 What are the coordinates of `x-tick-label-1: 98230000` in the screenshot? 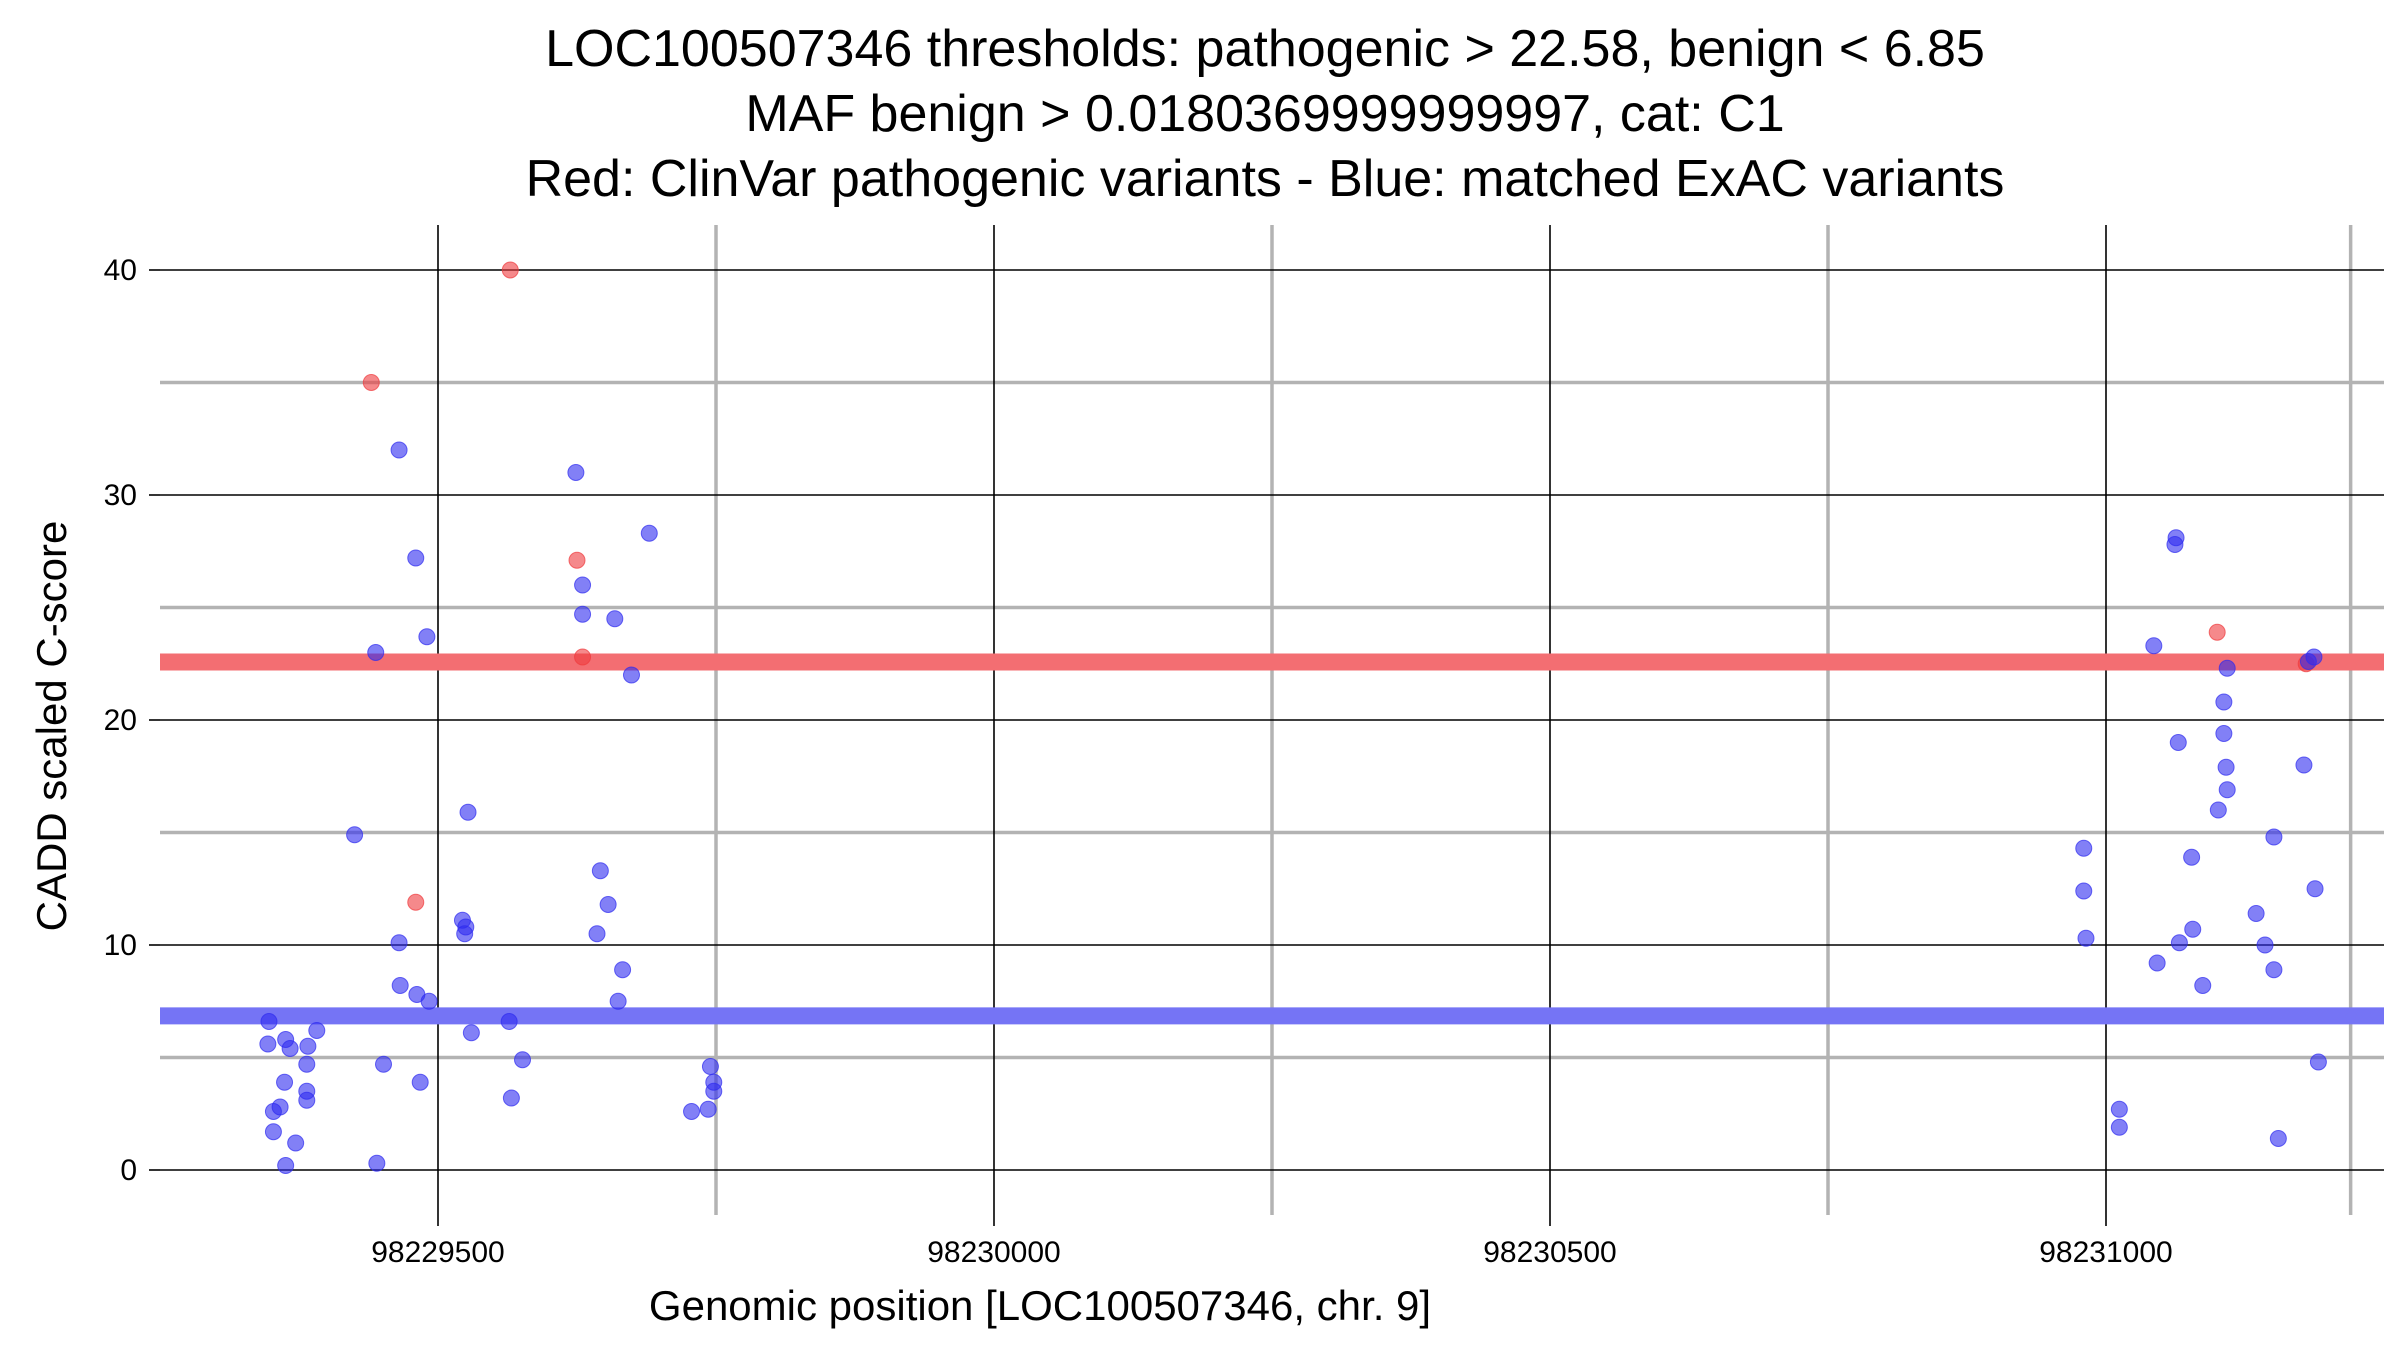 It's located at (993, 1252).